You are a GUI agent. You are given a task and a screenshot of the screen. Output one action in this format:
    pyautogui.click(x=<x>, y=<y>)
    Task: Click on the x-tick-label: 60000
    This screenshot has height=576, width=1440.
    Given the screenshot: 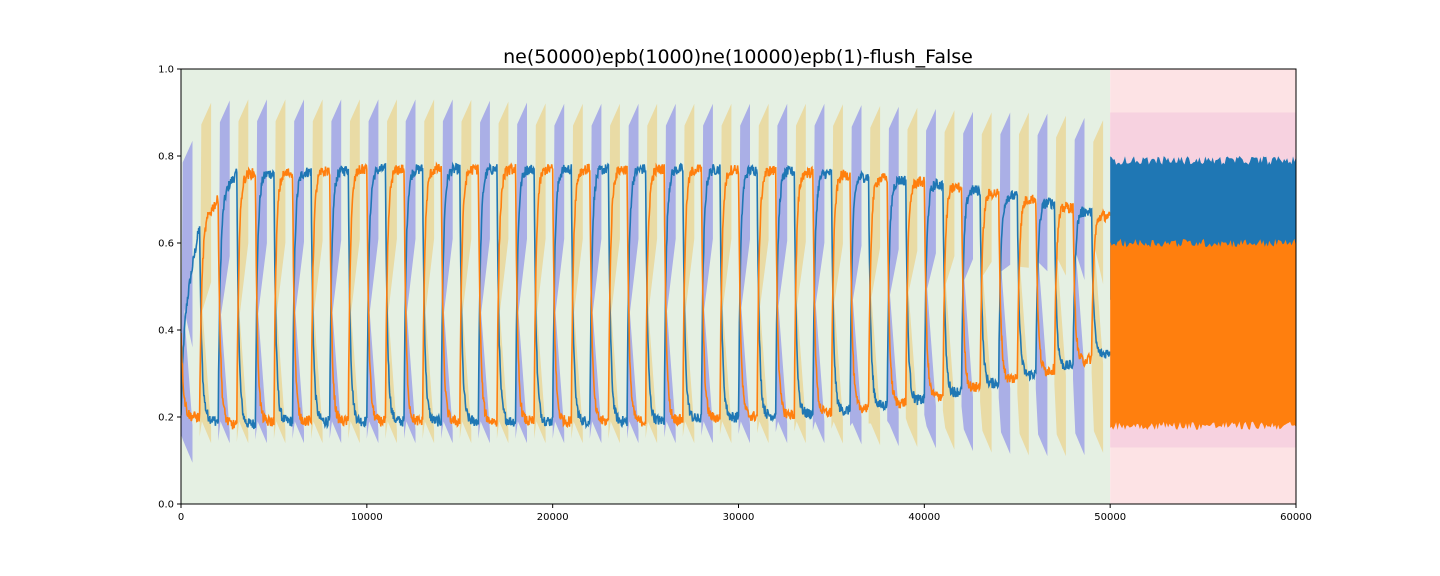 What is the action you would take?
    pyautogui.click(x=1296, y=517)
    